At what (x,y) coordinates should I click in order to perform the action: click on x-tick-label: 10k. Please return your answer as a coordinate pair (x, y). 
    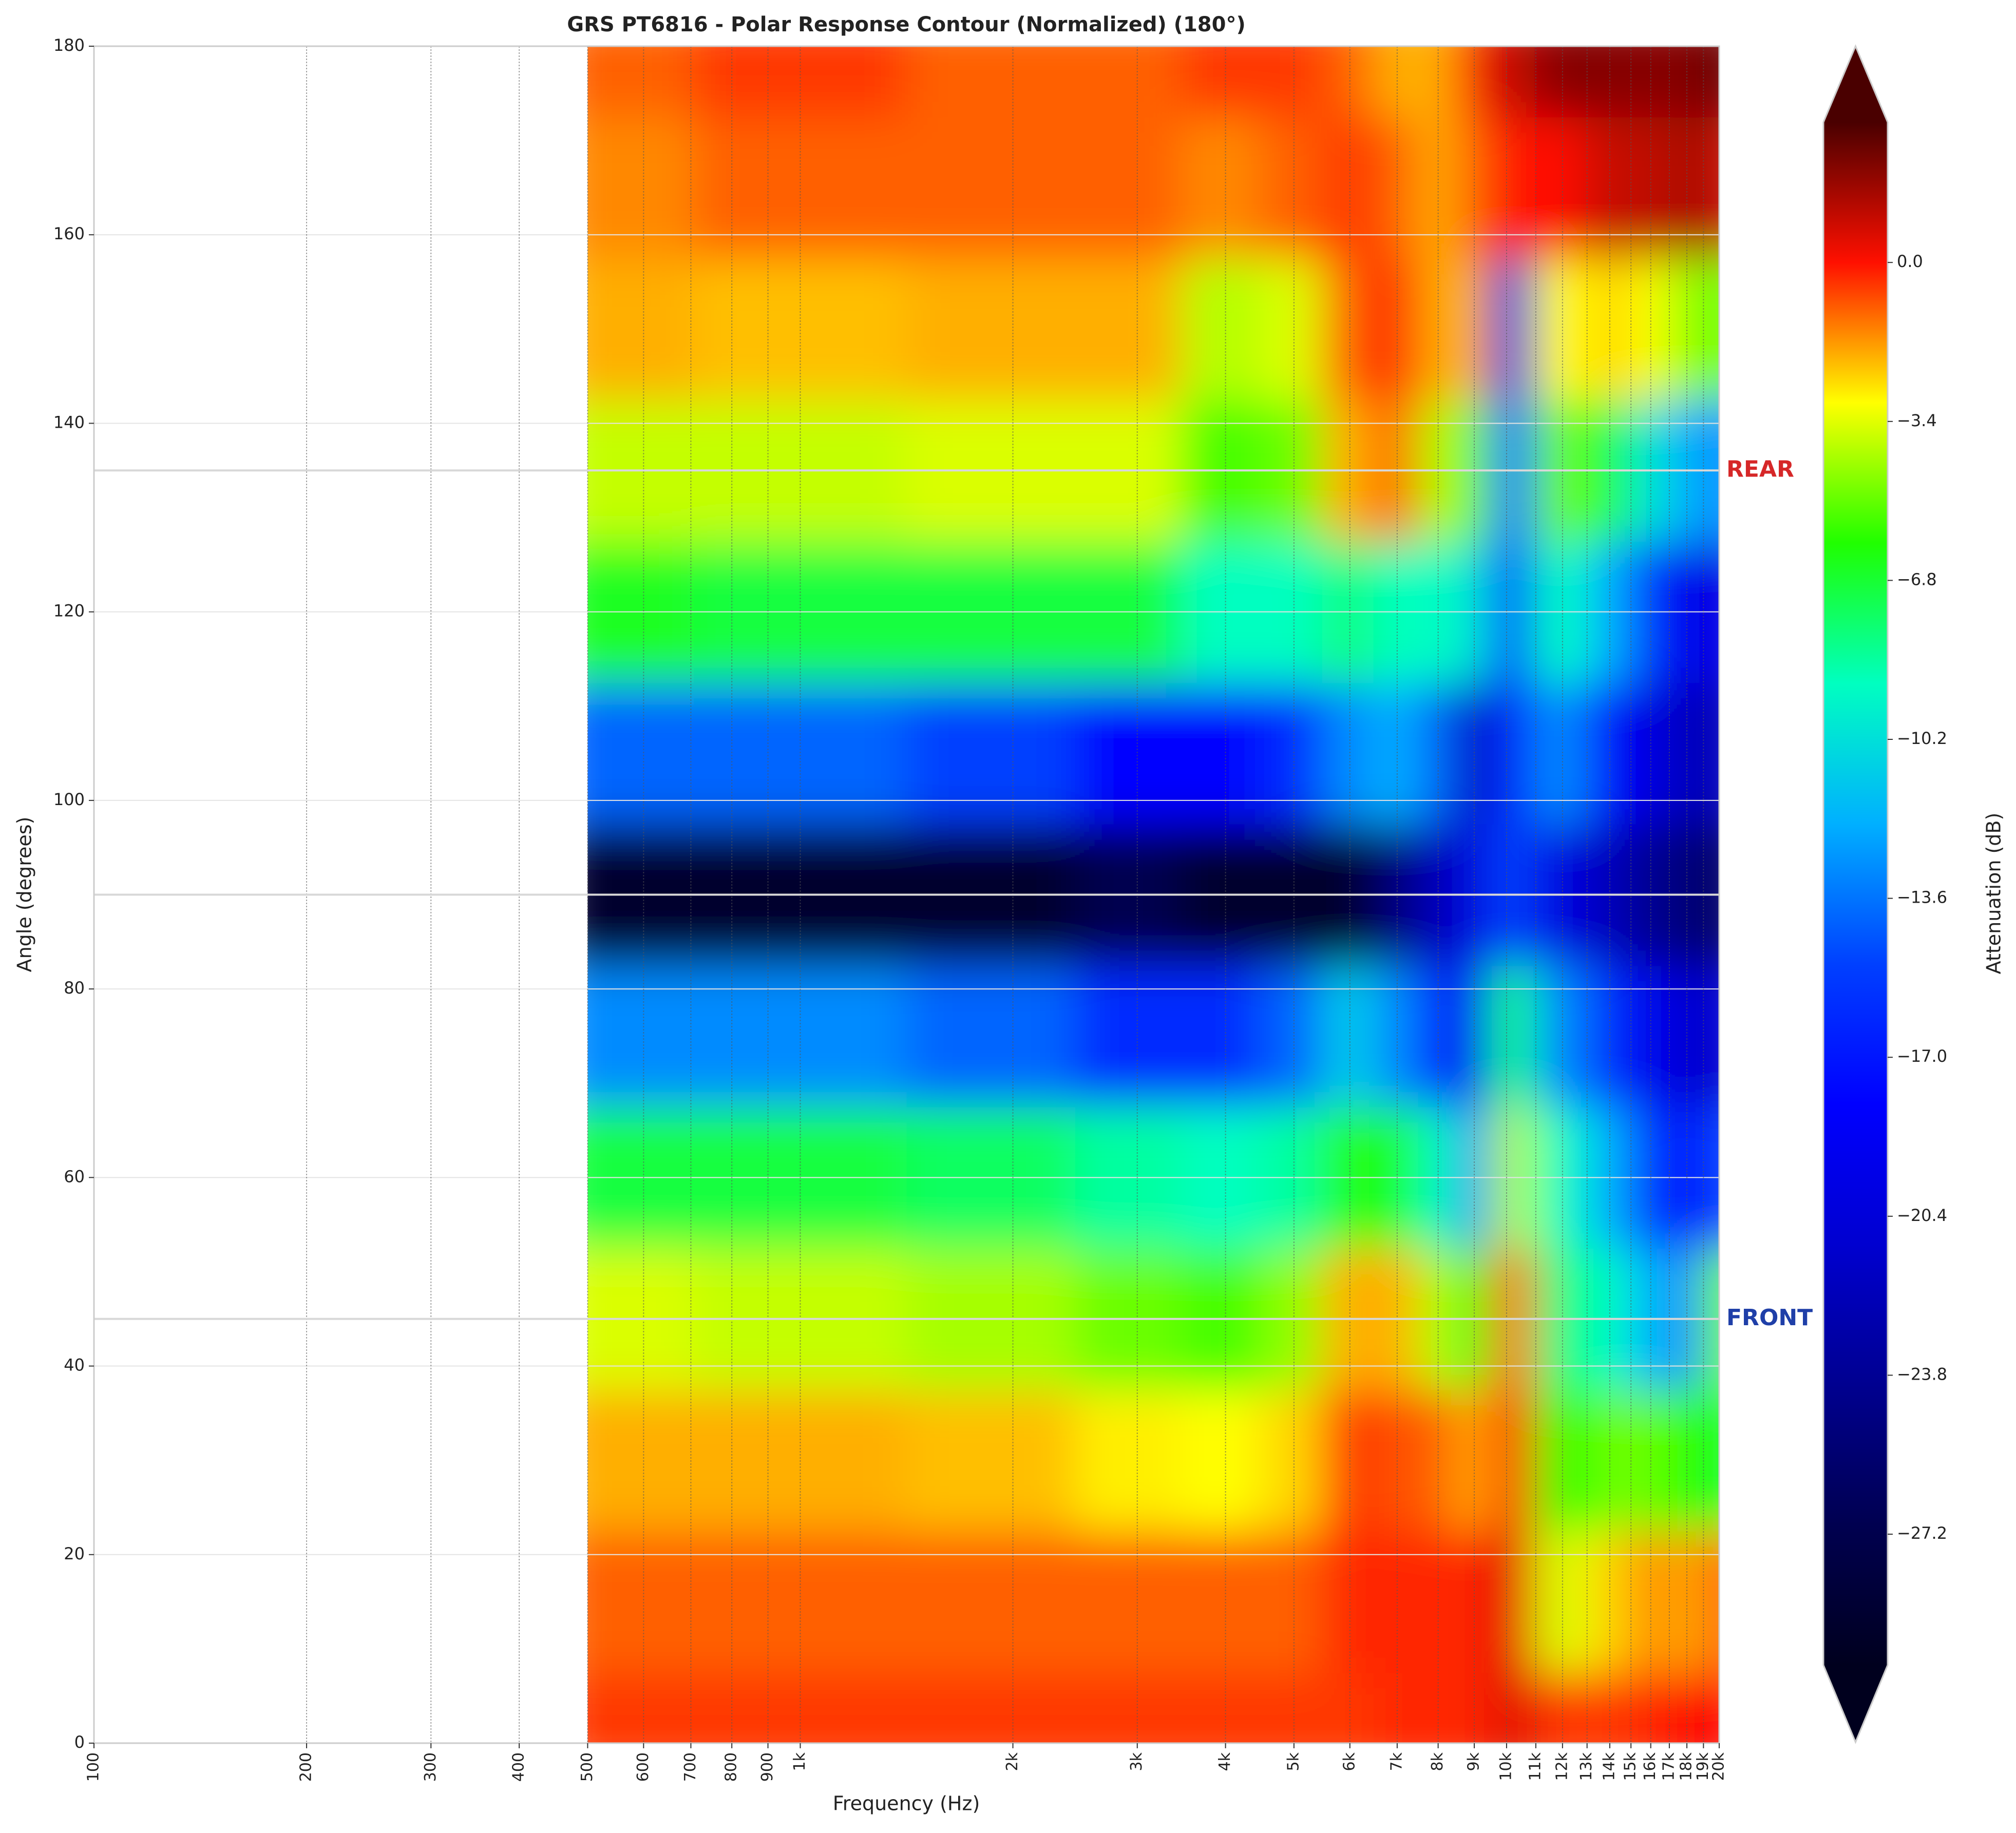
    Looking at the image, I should click on (1506, 1766).